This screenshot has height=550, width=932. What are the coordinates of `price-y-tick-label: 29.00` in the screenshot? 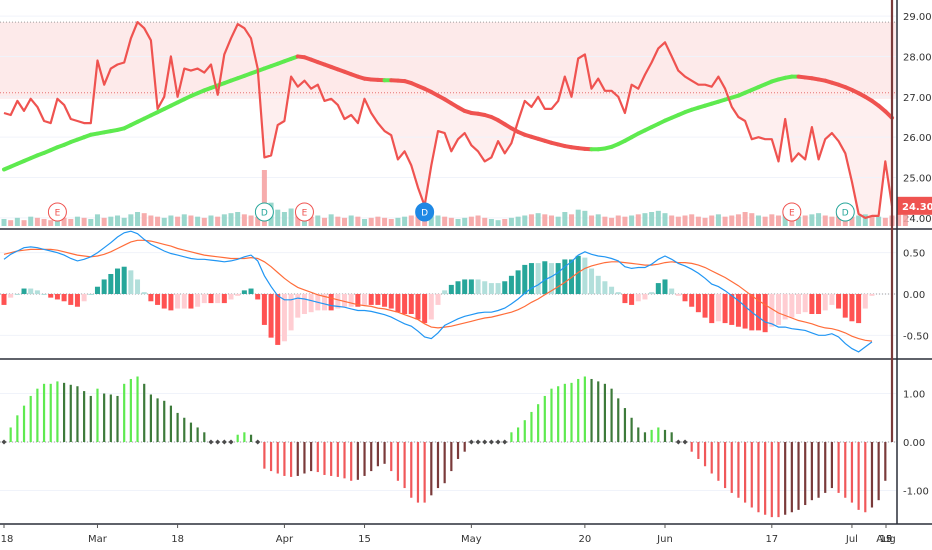 It's located at (917, 17).